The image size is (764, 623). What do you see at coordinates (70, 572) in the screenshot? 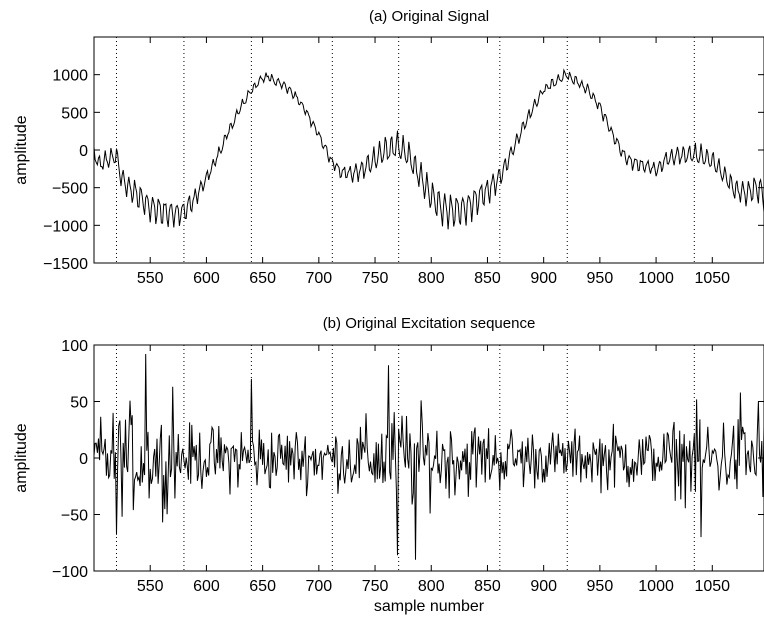
I see `y-tick-label: −100` at bounding box center [70, 572].